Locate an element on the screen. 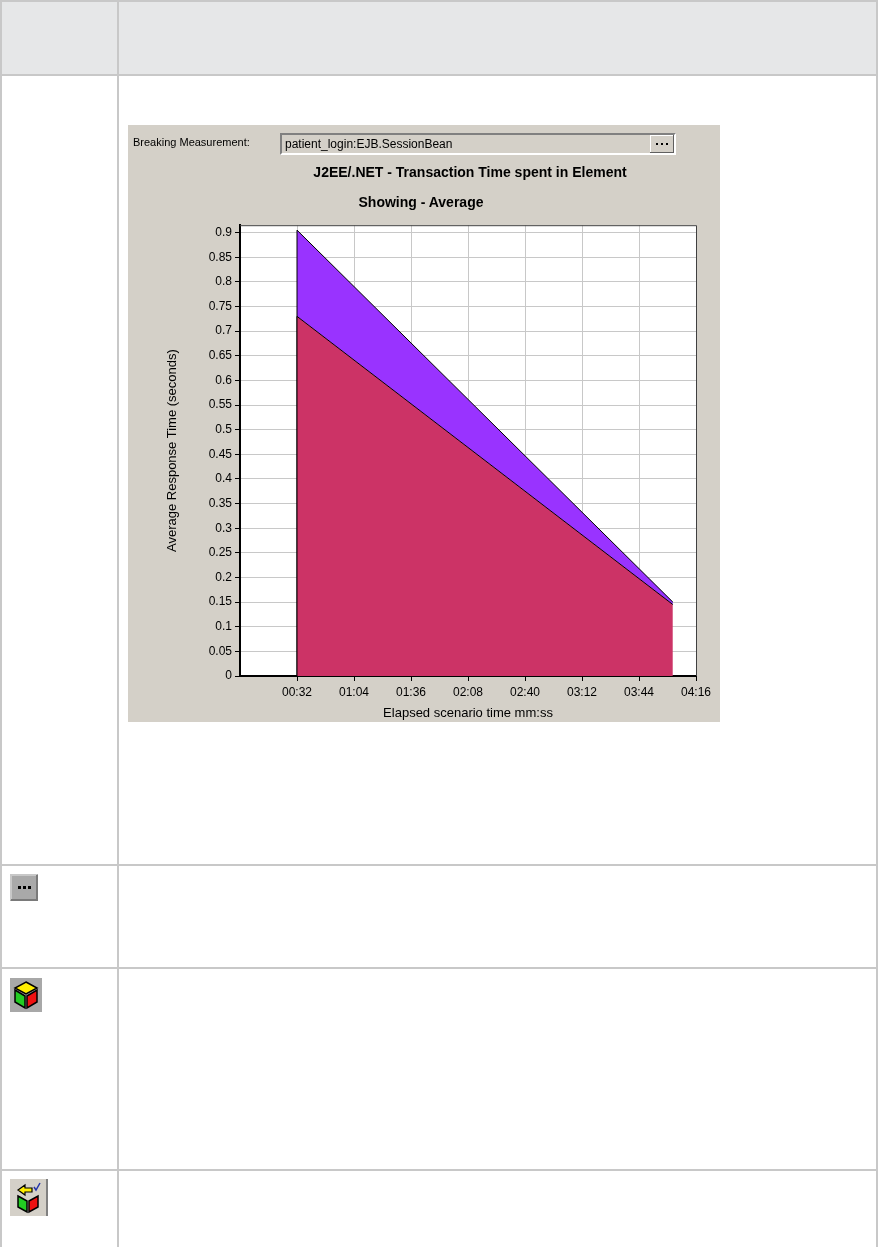 The image size is (879, 1247). y-tick-label: 0.65 is located at coordinates (220, 355).